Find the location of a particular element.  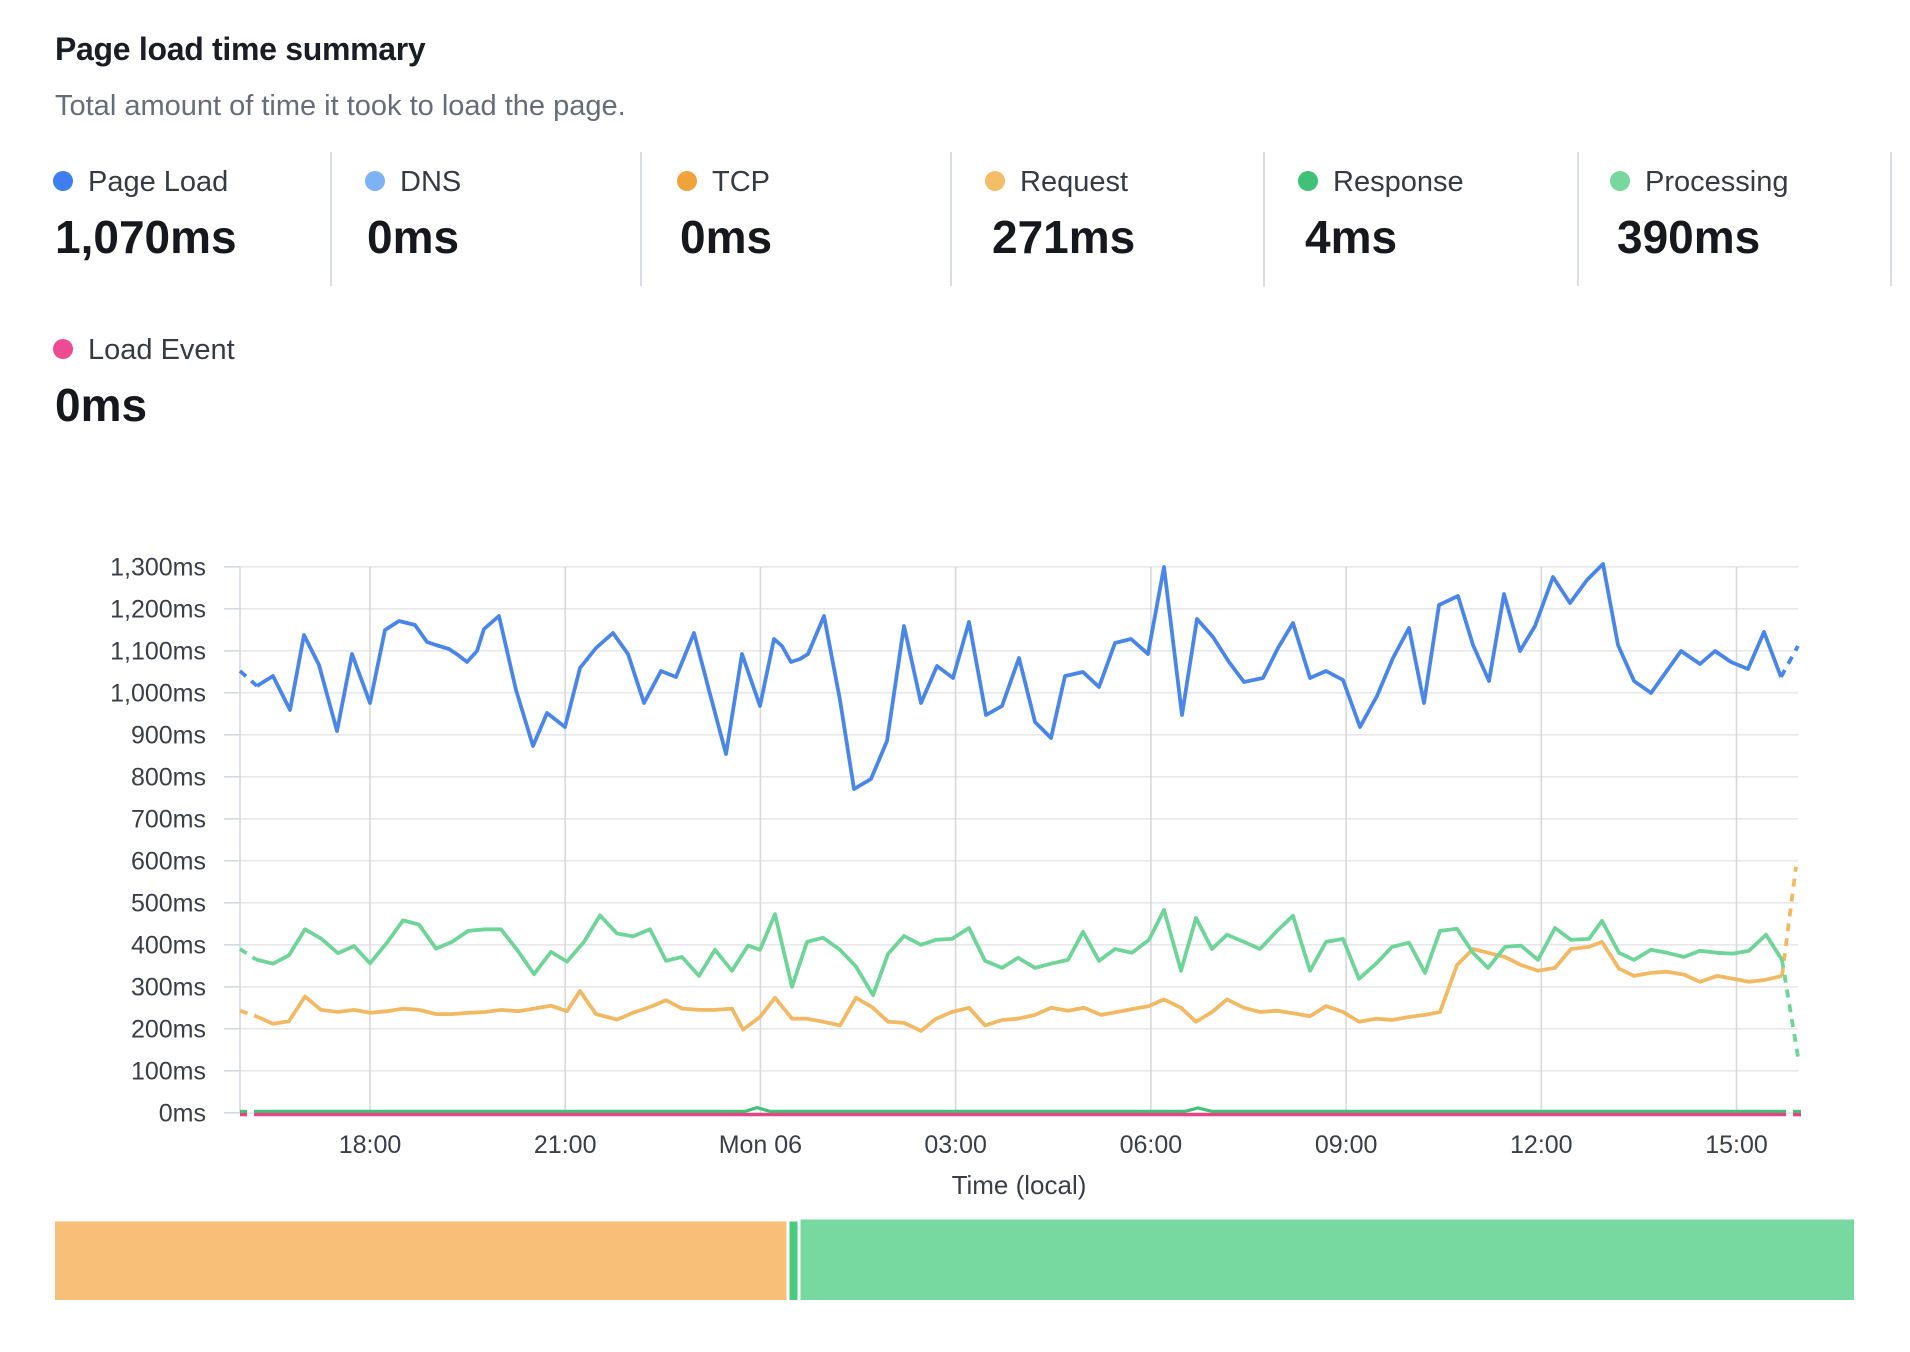

svg-text: 03:00 is located at coordinates (955, 1145).